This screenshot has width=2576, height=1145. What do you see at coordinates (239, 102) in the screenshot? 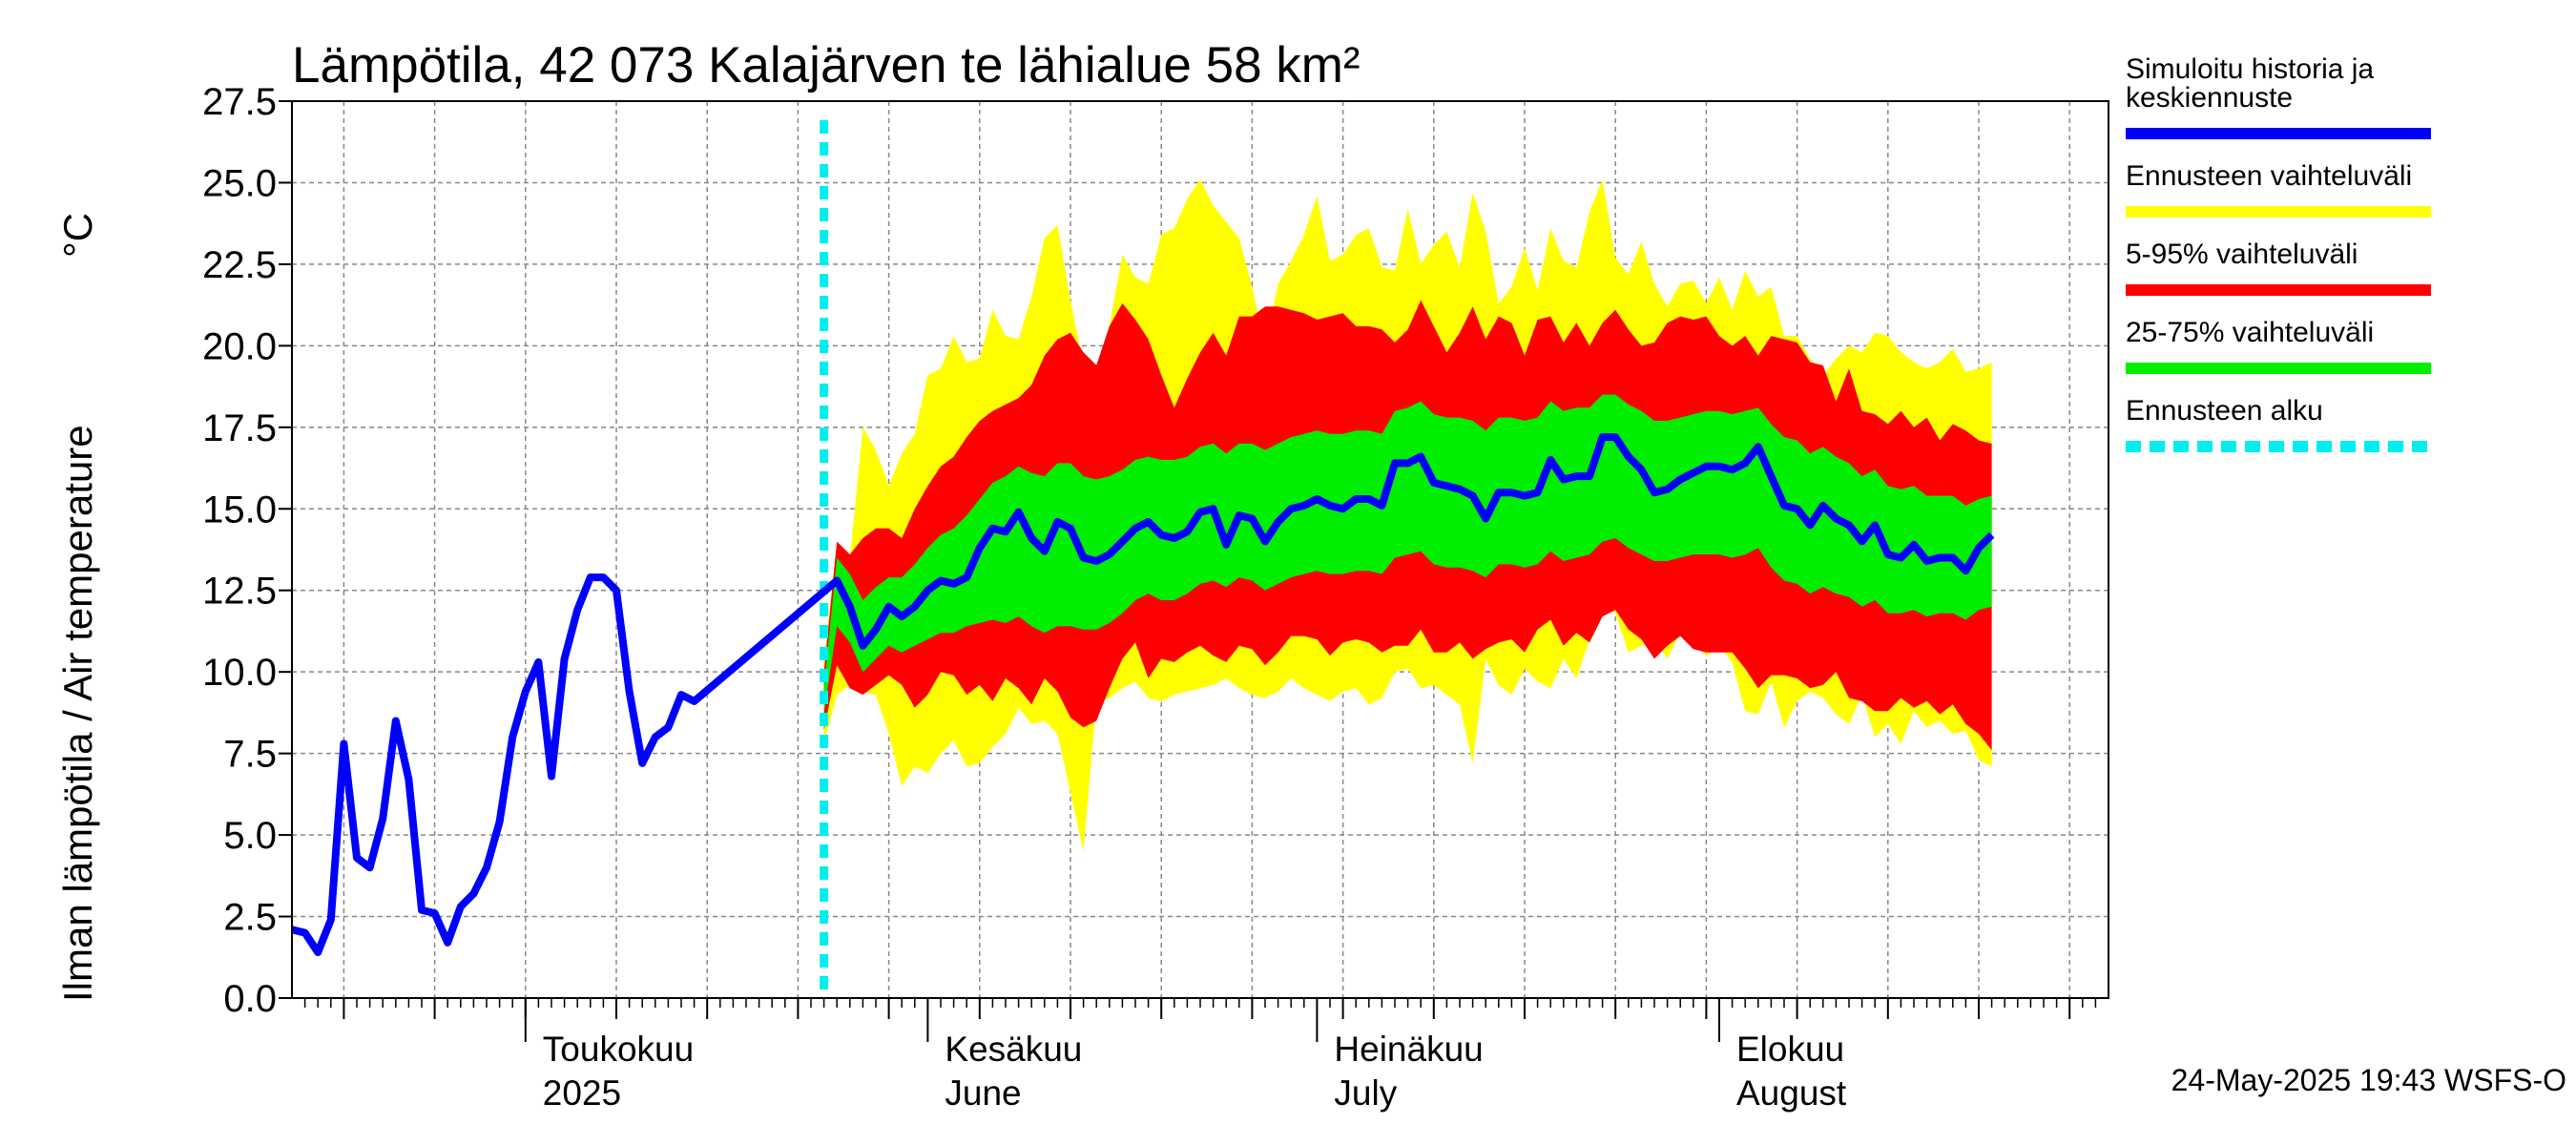
I see `y-tick-label: 27.5` at bounding box center [239, 102].